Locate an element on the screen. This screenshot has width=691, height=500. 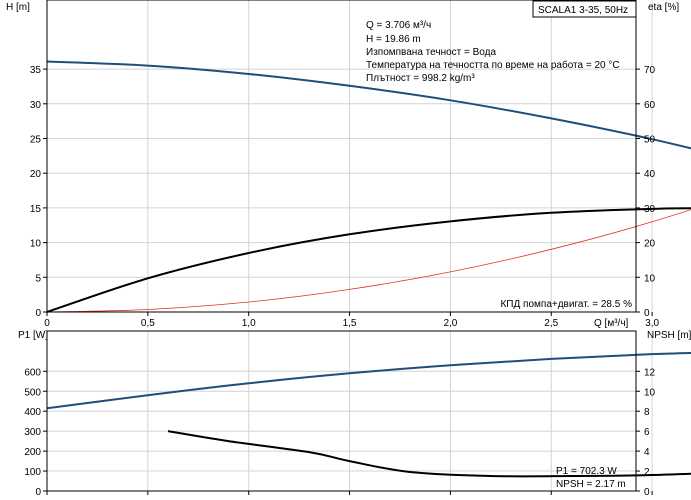
top-y2-tick-label: 50 is located at coordinates (650, 140).